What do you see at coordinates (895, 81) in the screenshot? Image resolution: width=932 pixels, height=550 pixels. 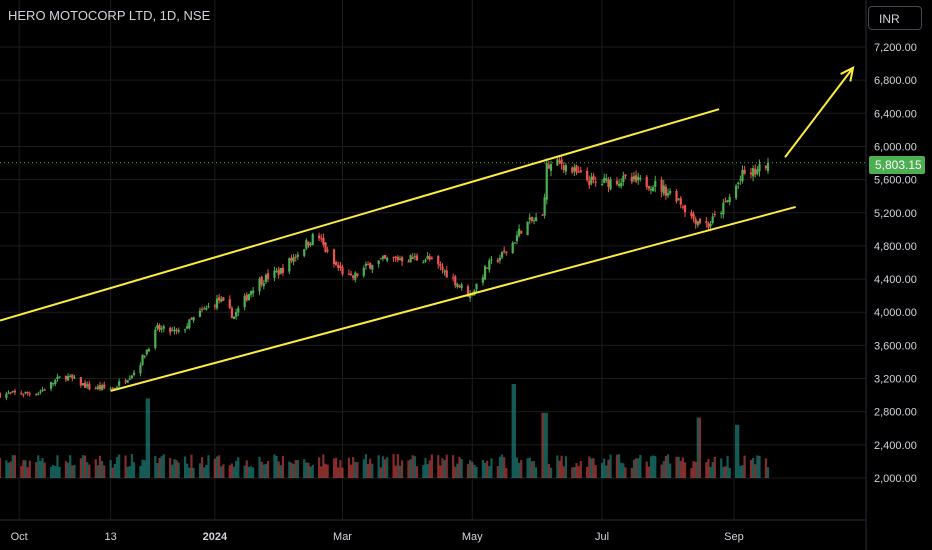 I see `y-tick-label: 6,800.00` at bounding box center [895, 81].